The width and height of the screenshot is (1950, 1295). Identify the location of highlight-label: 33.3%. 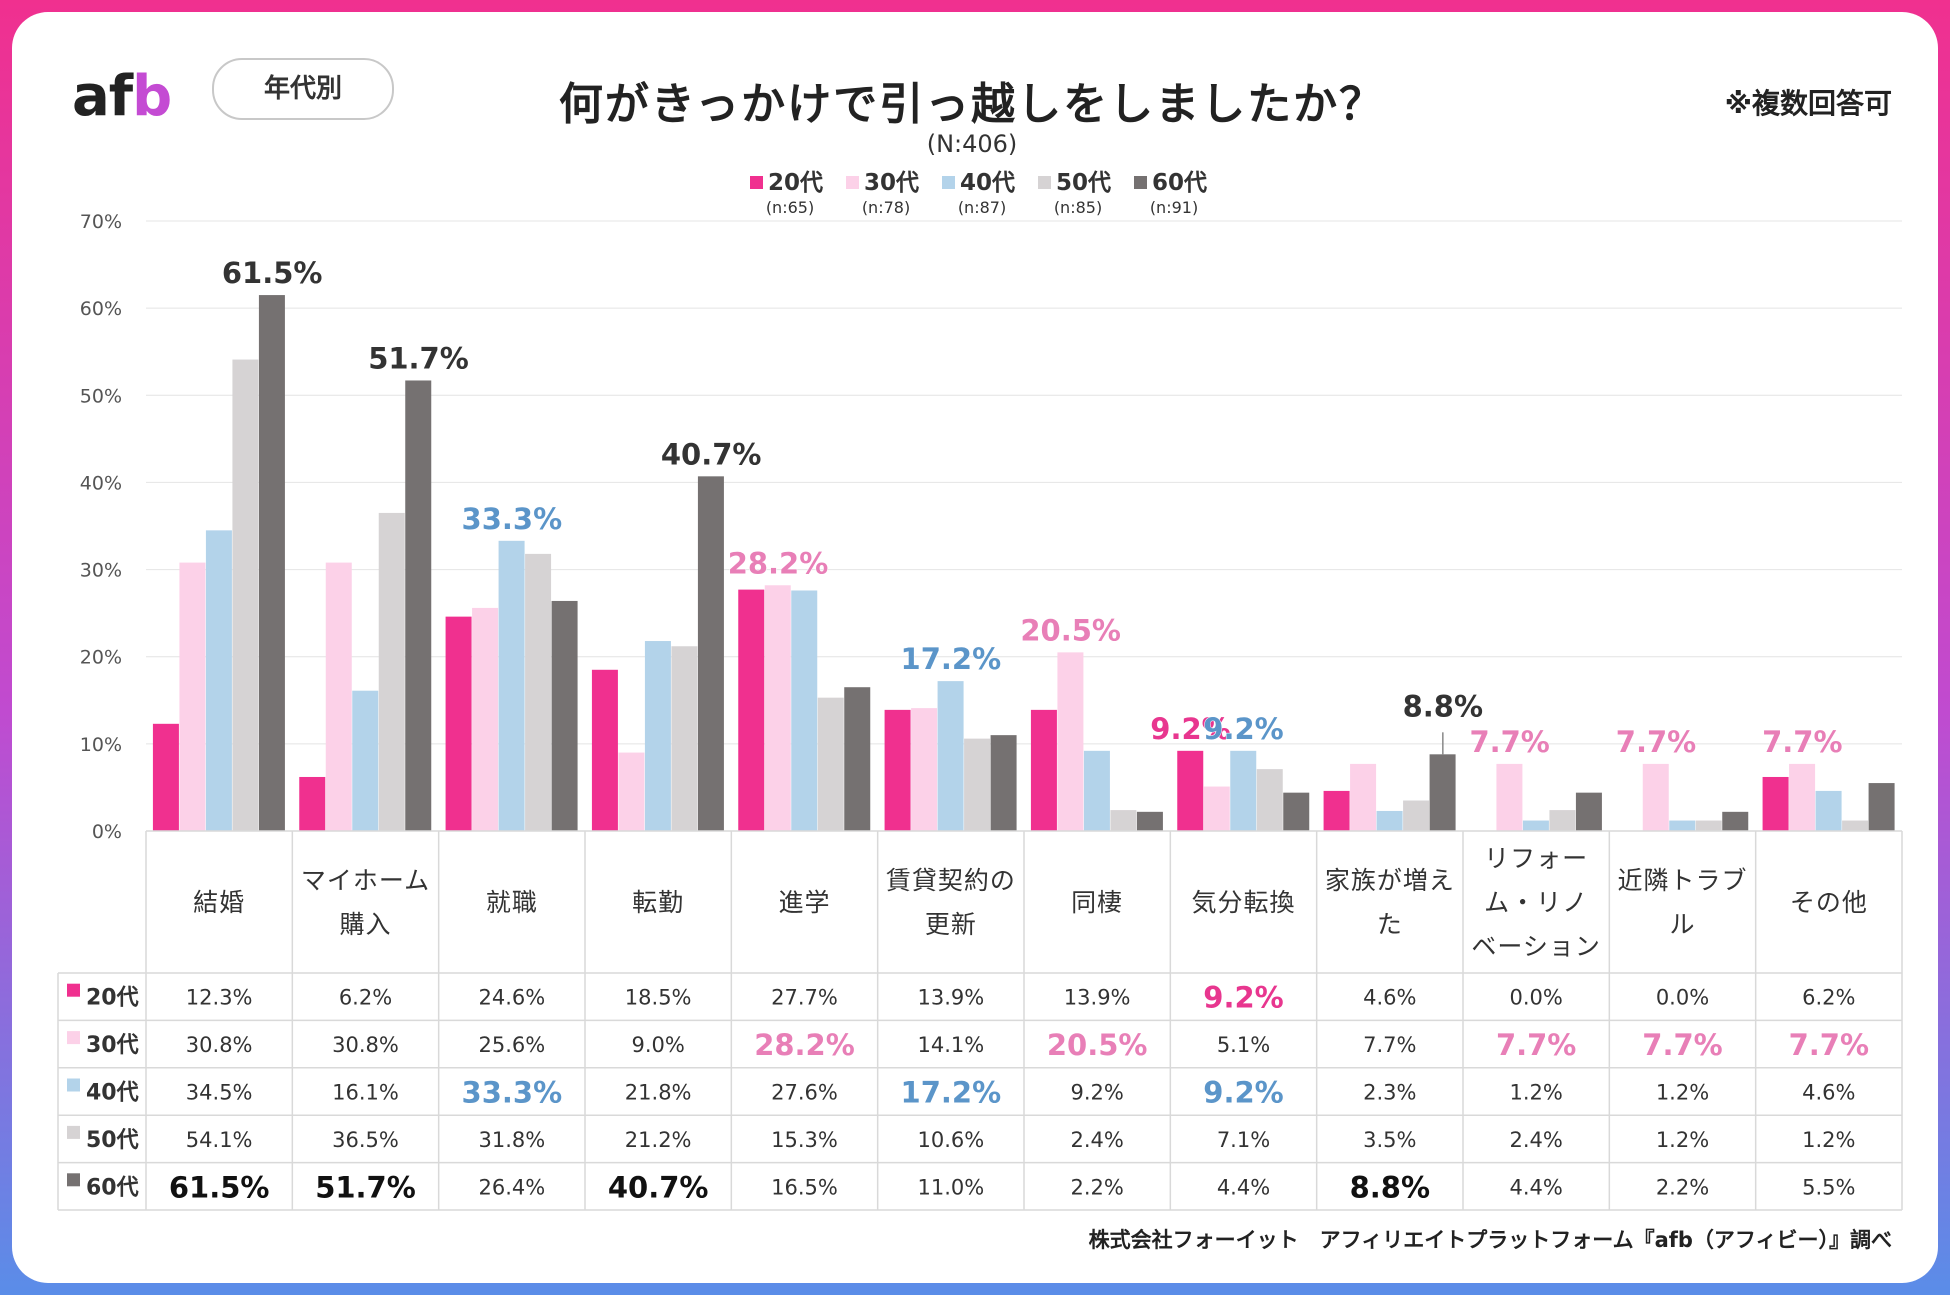
(512, 519).